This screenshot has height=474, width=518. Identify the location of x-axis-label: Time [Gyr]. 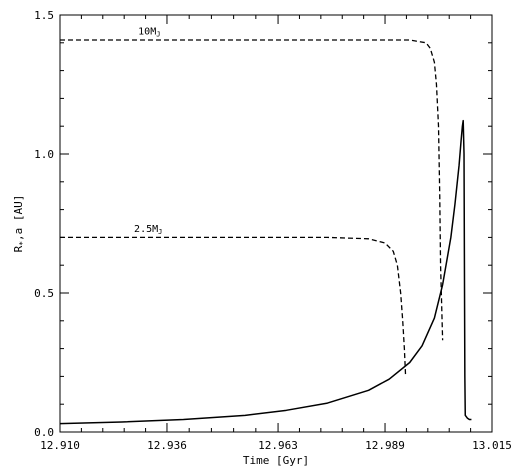
(276, 460).